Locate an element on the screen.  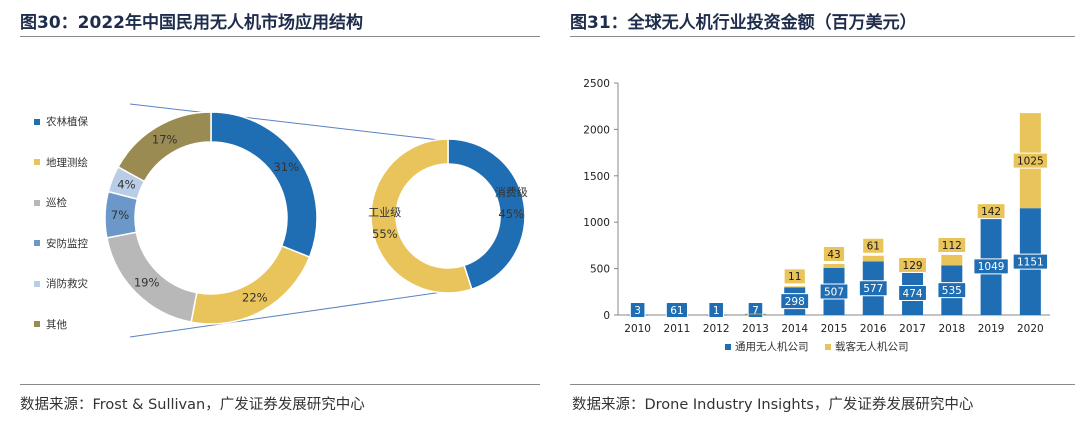
right-source-note: 数据来源：Drone Industry Insights，广发证券发展研究中心 is located at coordinates (773, 405).